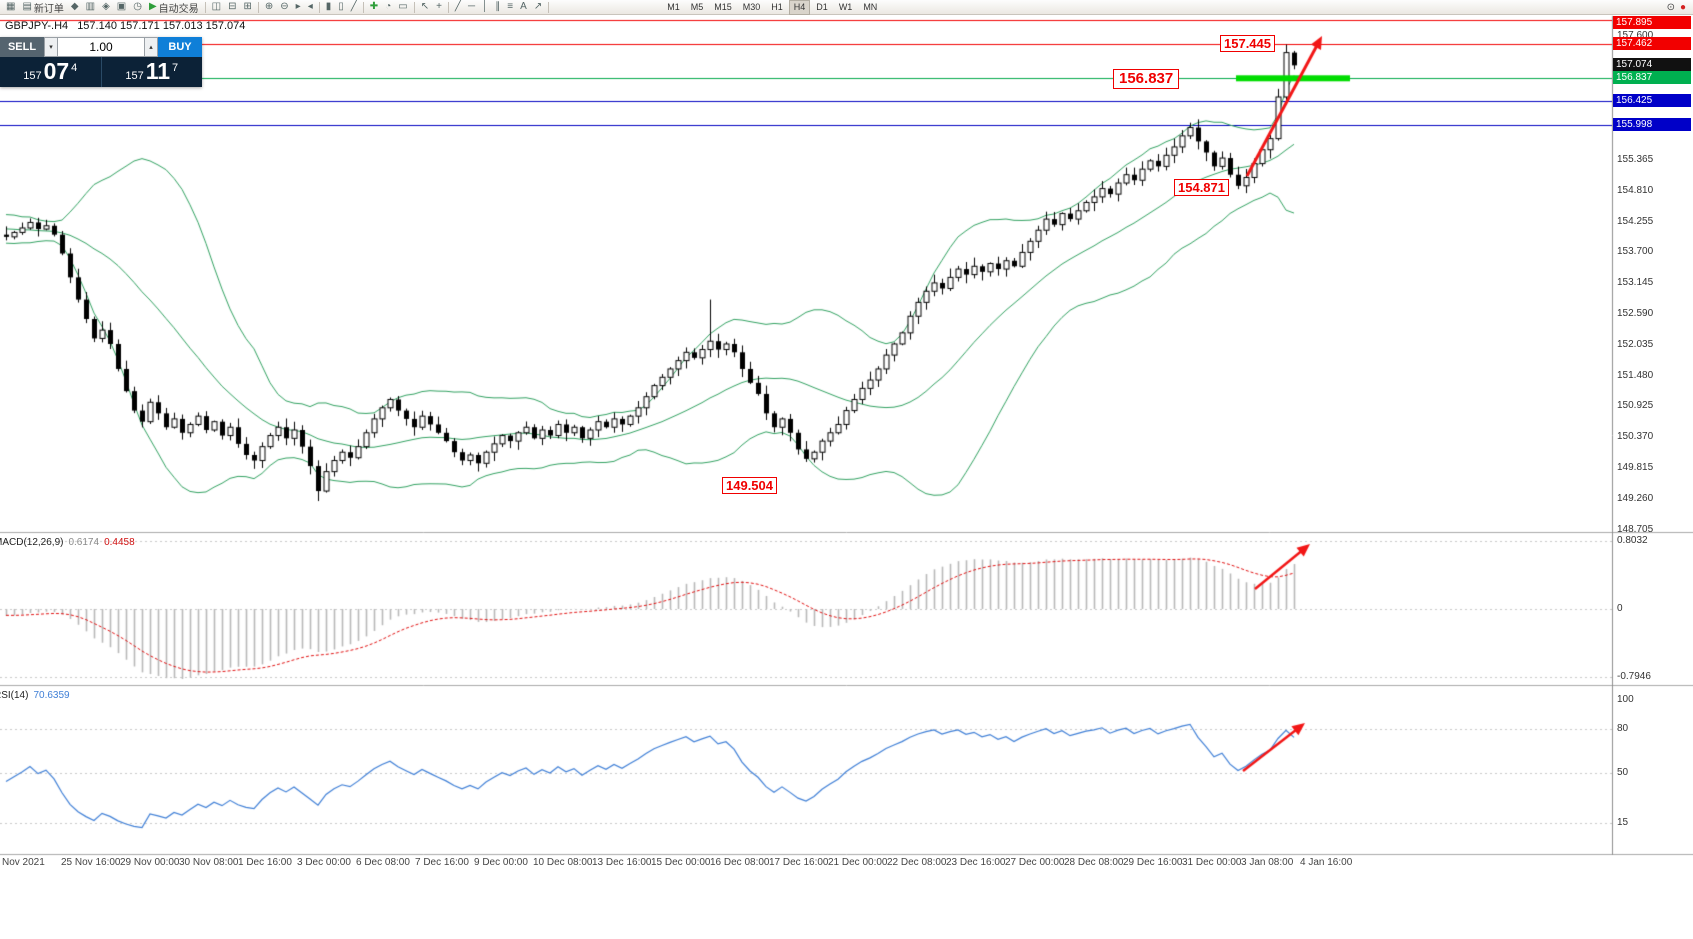 Image resolution: width=1693 pixels, height=939 pixels. Describe the element at coordinates (1247, 43) in the screenshot. I see `annotation-recent-high: 157.445` at that location.